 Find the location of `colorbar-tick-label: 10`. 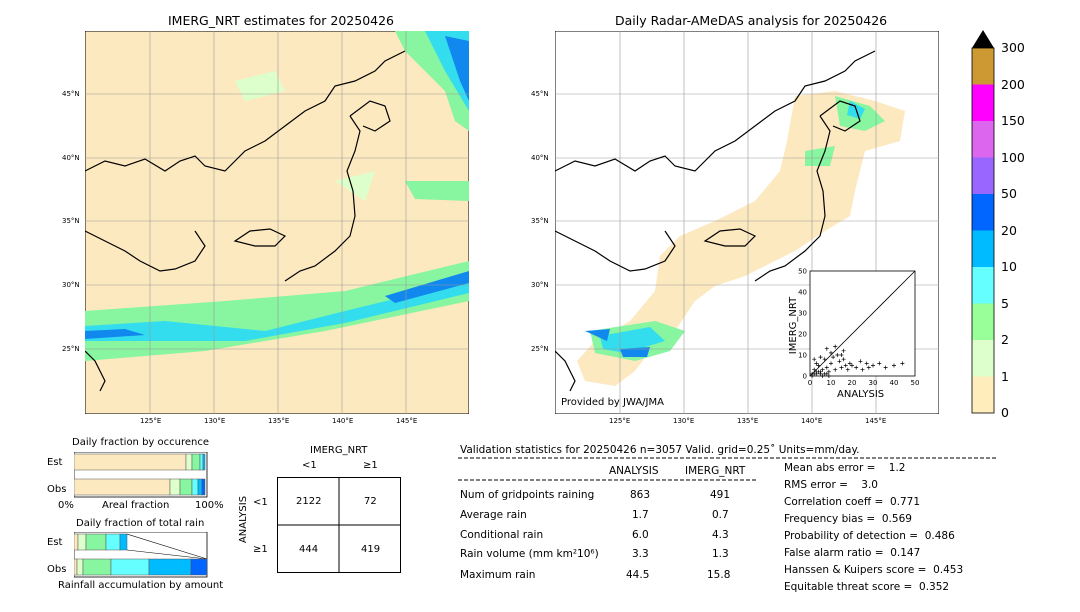

colorbar-tick-label: 10 is located at coordinates (1009, 266).